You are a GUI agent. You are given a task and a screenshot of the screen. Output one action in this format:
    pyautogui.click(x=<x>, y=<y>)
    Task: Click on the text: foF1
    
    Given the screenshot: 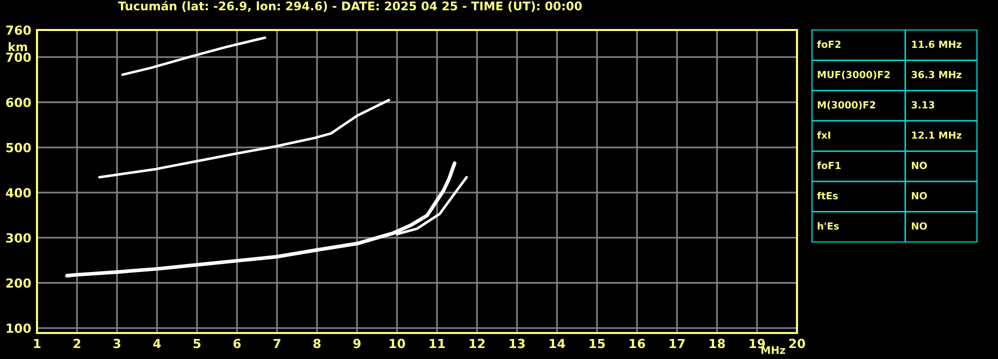 What is the action you would take?
    pyautogui.click(x=829, y=166)
    